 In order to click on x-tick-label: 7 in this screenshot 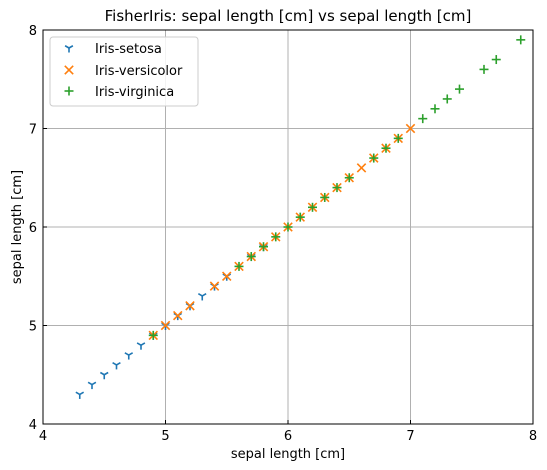, I will do `click(410, 436)`.